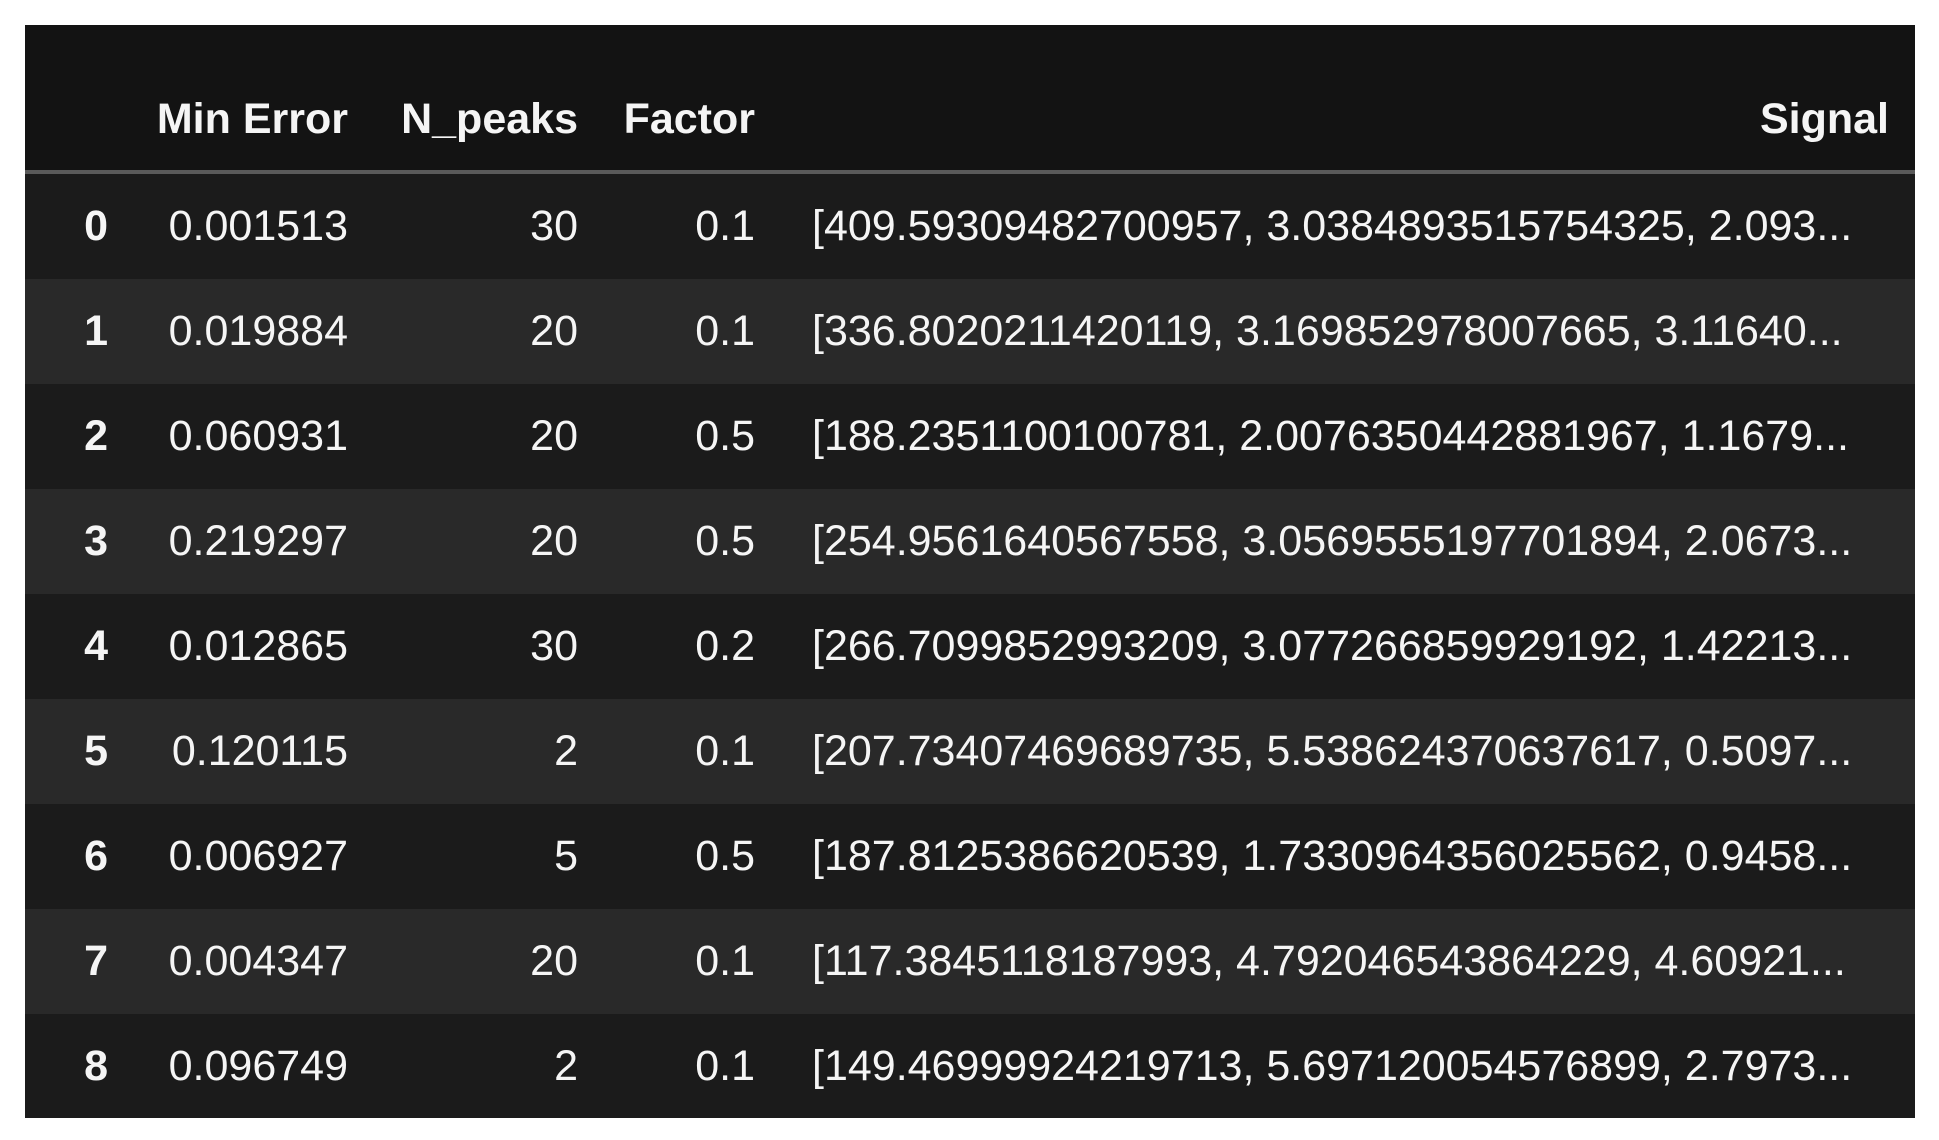 The height and width of the screenshot is (1140, 1939). What do you see at coordinates (566, 856) in the screenshot?
I see `n-peaks-cell: 5` at bounding box center [566, 856].